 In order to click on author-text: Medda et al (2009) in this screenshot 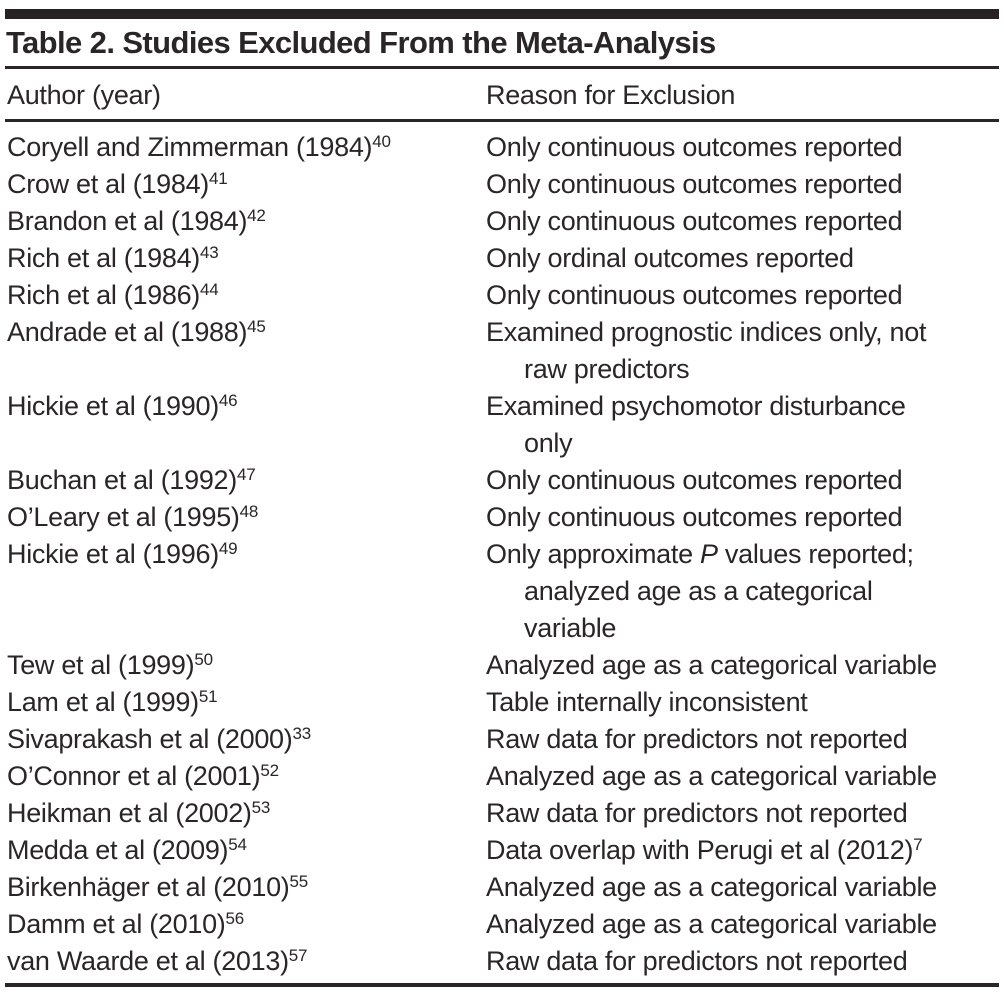, I will do `click(118, 850)`.